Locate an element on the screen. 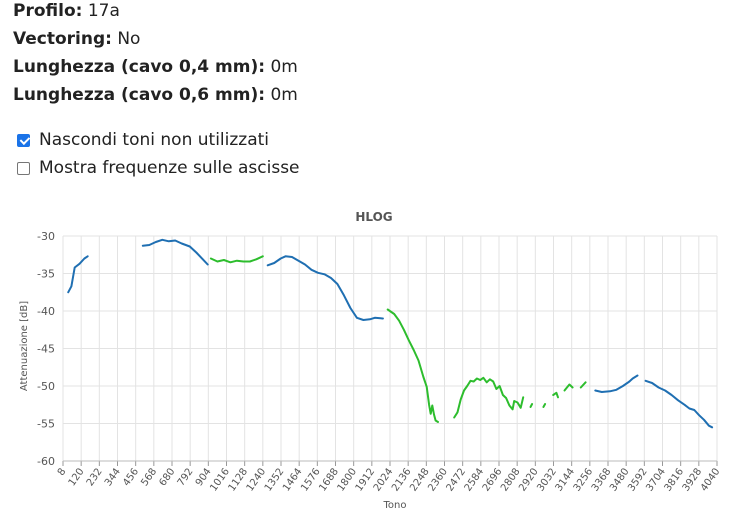 The image size is (744, 511). info-vectoring: Vectoring: No is located at coordinates (77, 39).